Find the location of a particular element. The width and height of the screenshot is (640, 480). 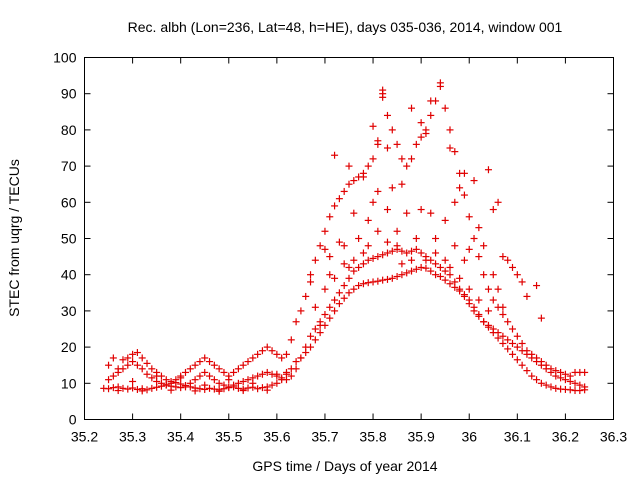

y-axis-label: STEC from uqrg / TECUs is located at coordinates (14, 238).